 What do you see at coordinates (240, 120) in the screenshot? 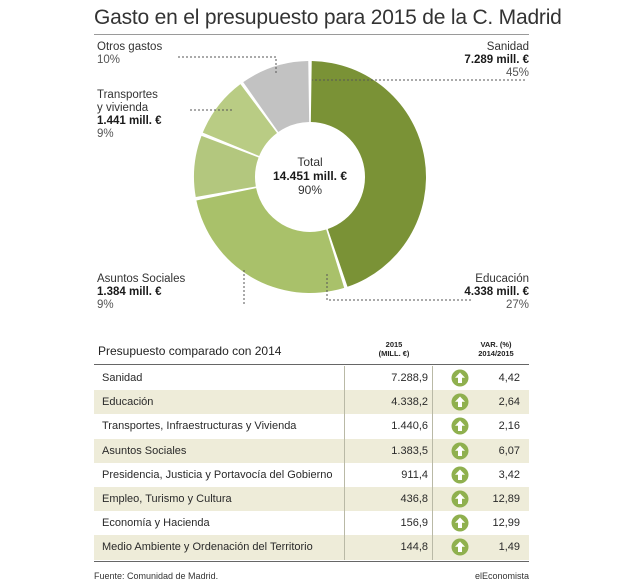
I see `slice-transportes` at bounding box center [240, 120].